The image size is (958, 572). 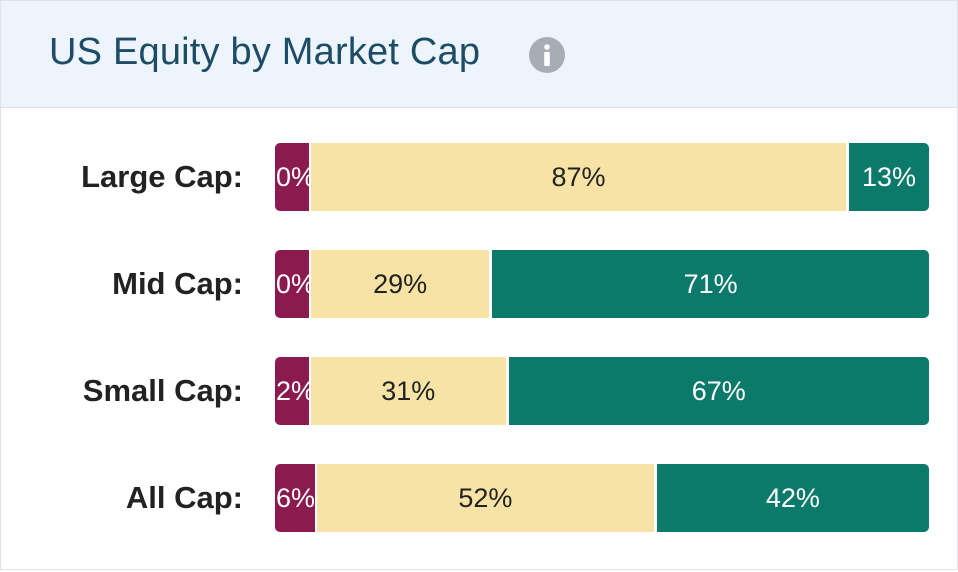 I want to click on positive-segment: 67%, so click(x=718, y=391).